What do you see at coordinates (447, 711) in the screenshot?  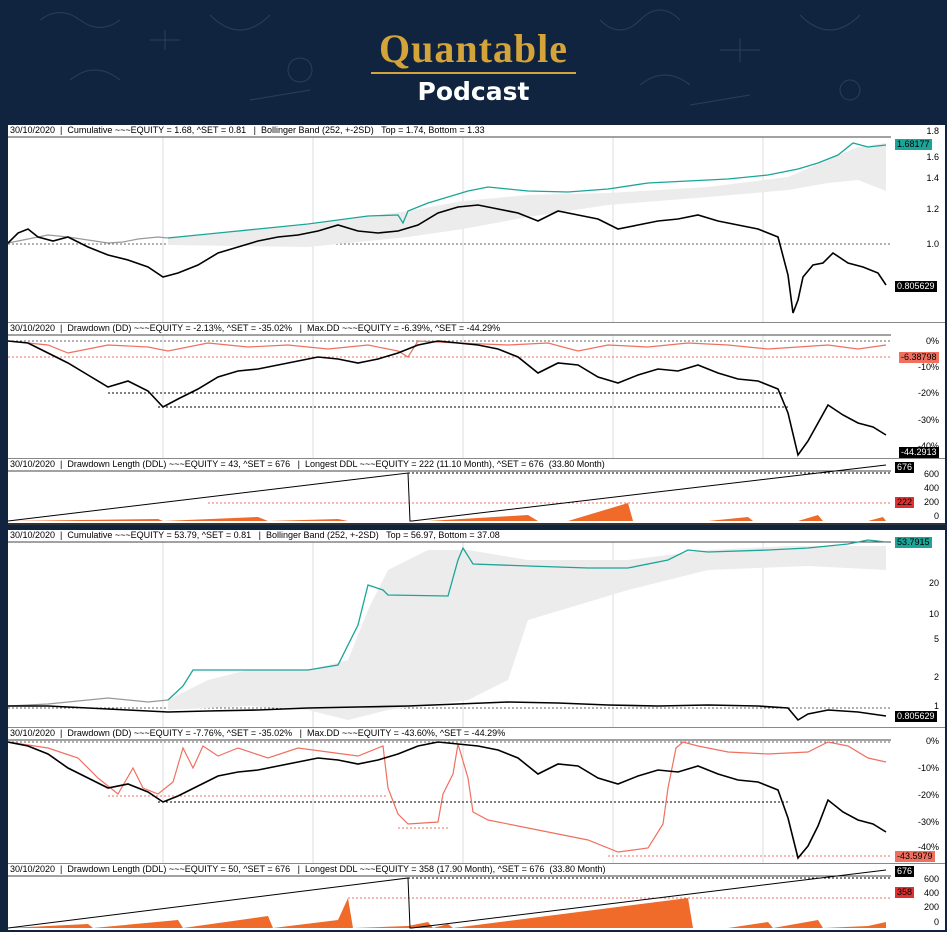 I see `set-line-bottom` at bounding box center [447, 711].